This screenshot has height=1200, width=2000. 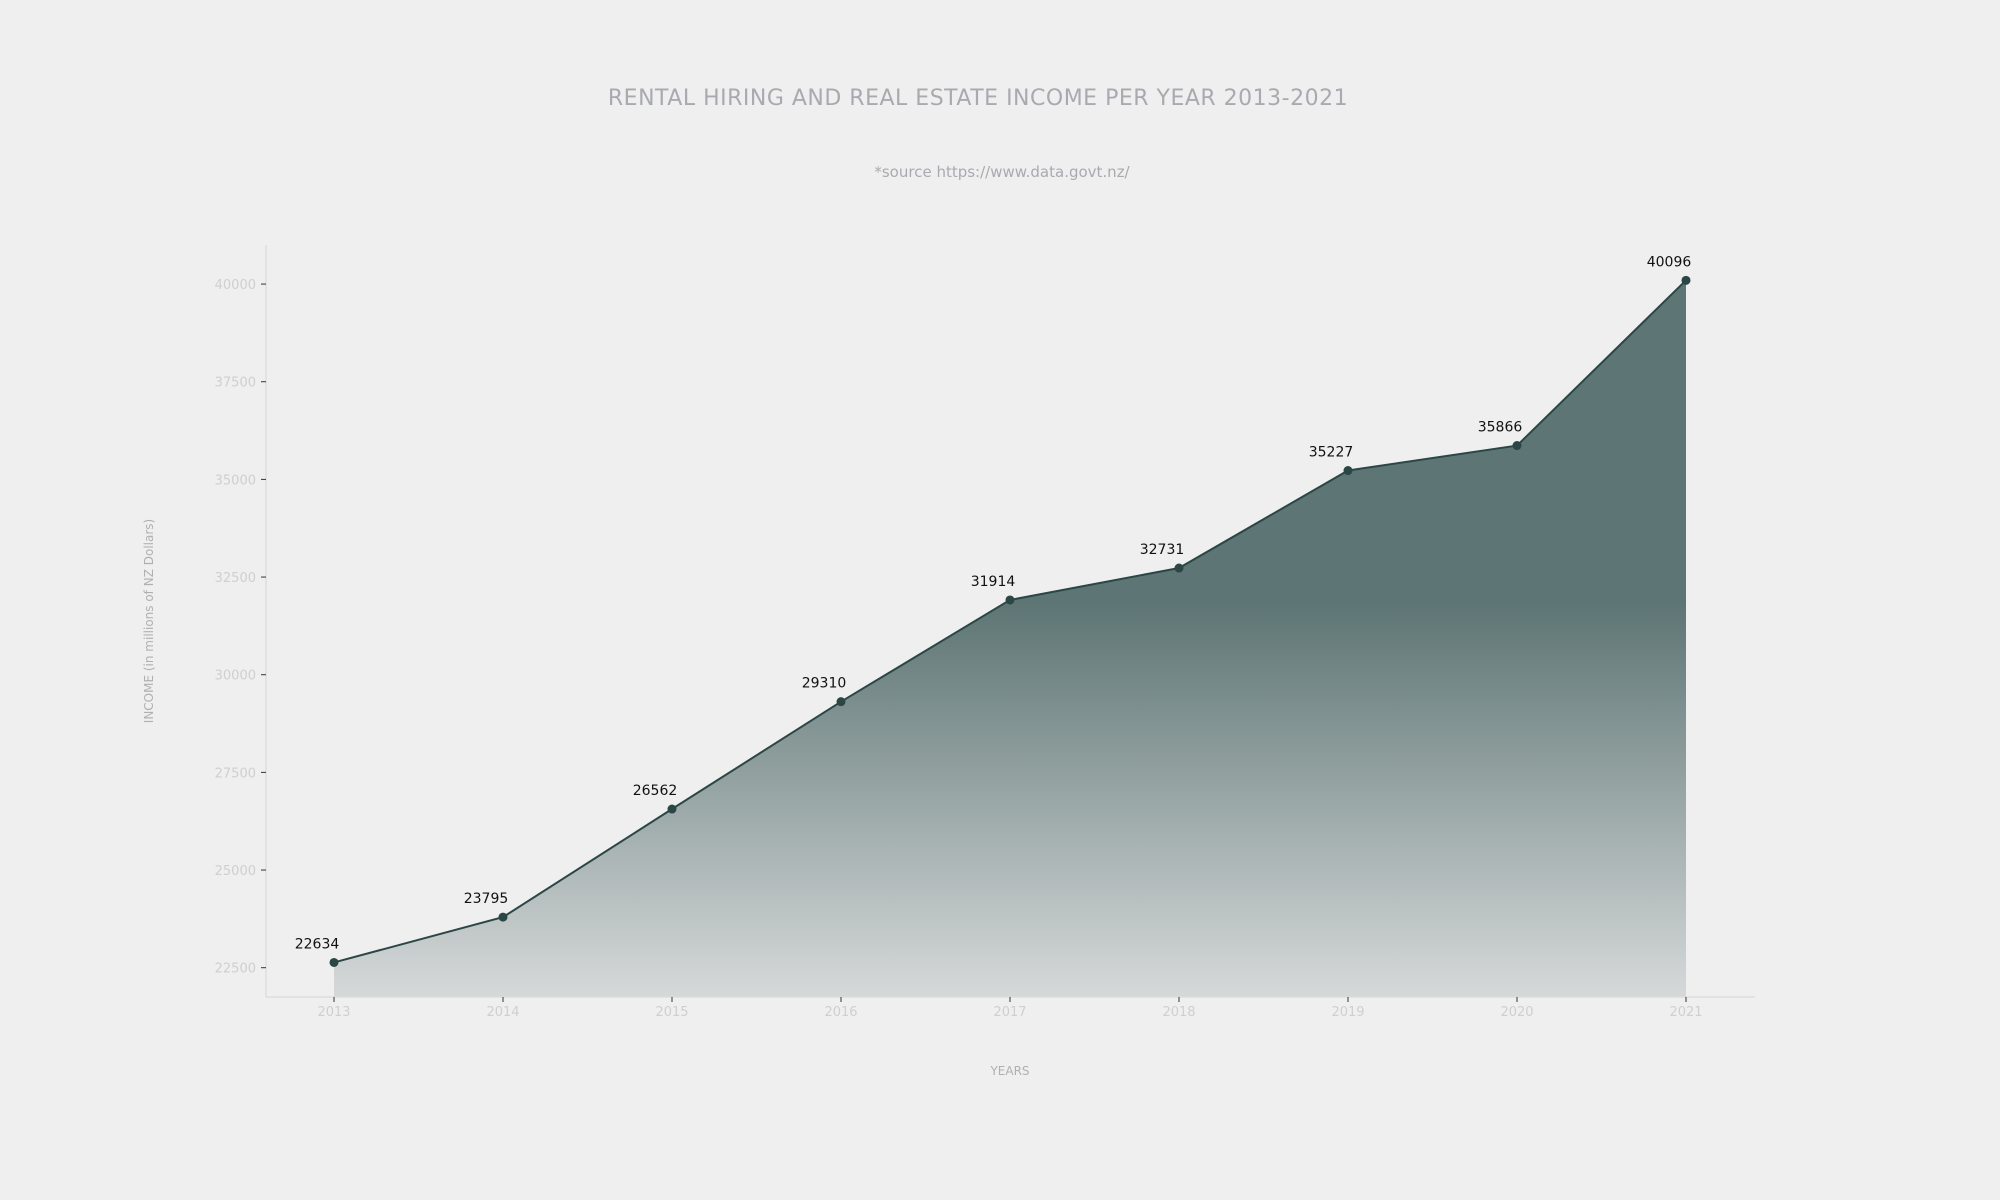 What do you see at coordinates (235, 969) in the screenshot?
I see `y-tick-label: 22500` at bounding box center [235, 969].